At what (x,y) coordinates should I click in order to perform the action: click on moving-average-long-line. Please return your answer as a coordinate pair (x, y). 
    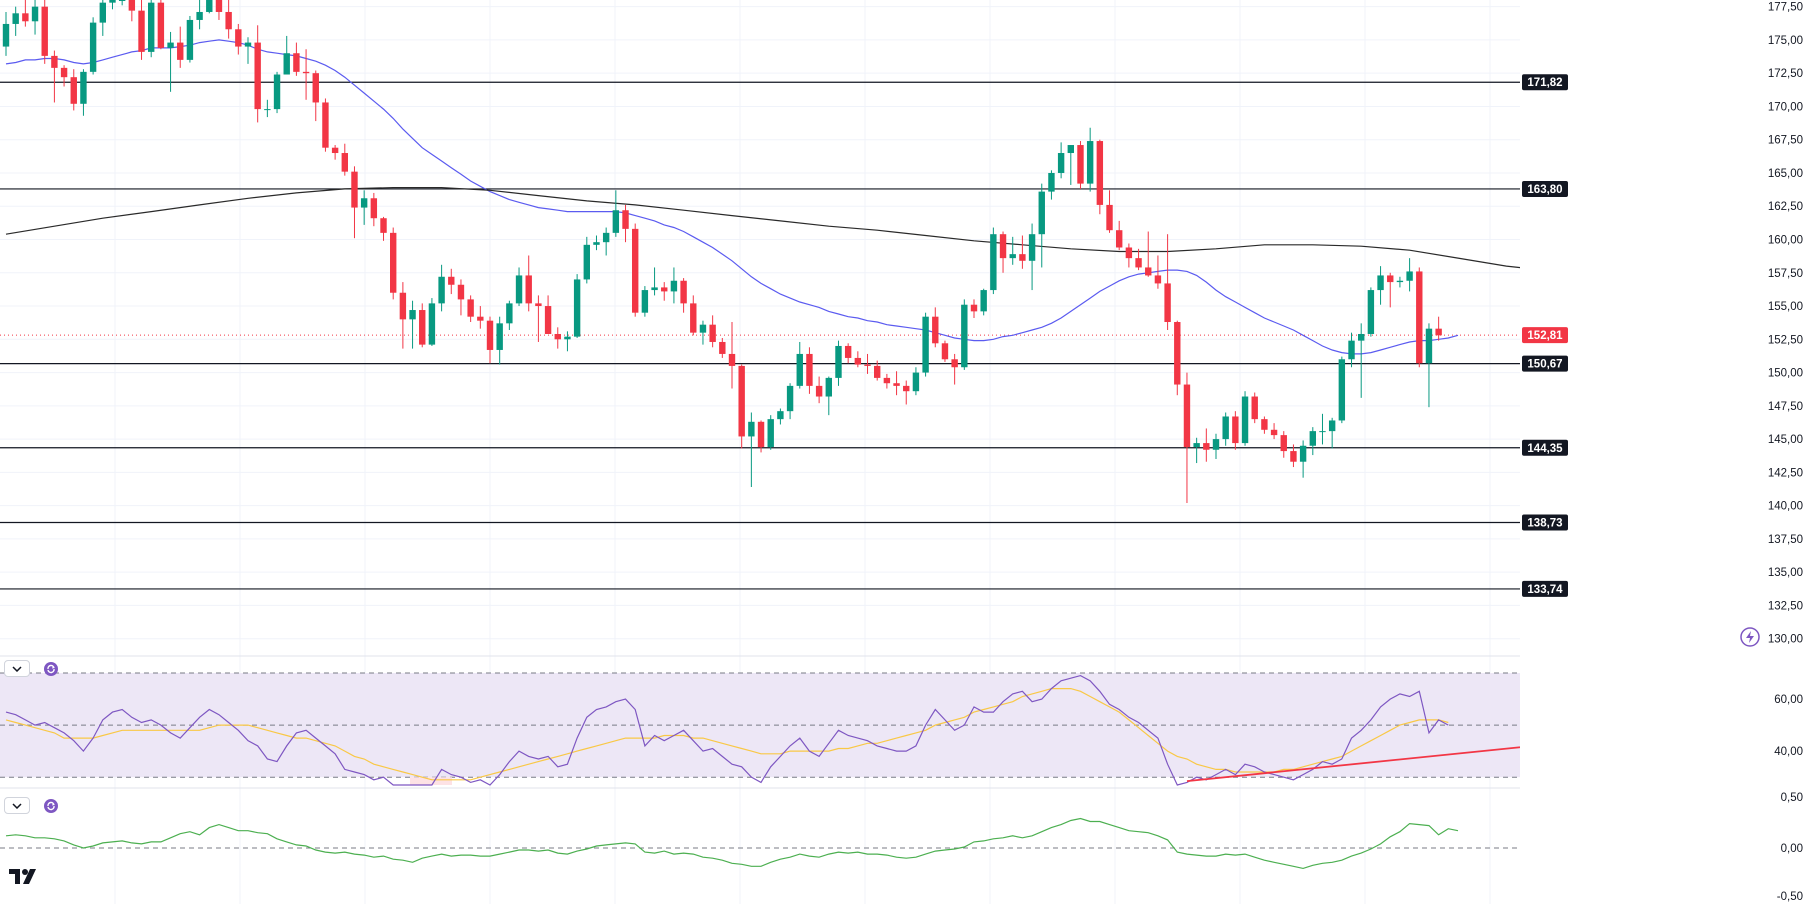
    Looking at the image, I should click on (804, 231).